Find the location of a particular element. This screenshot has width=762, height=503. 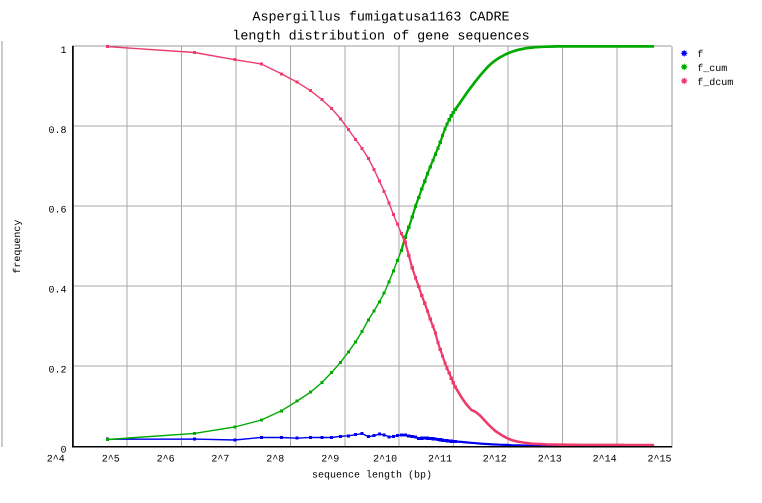

svg-text: 2^13 is located at coordinates (550, 460).